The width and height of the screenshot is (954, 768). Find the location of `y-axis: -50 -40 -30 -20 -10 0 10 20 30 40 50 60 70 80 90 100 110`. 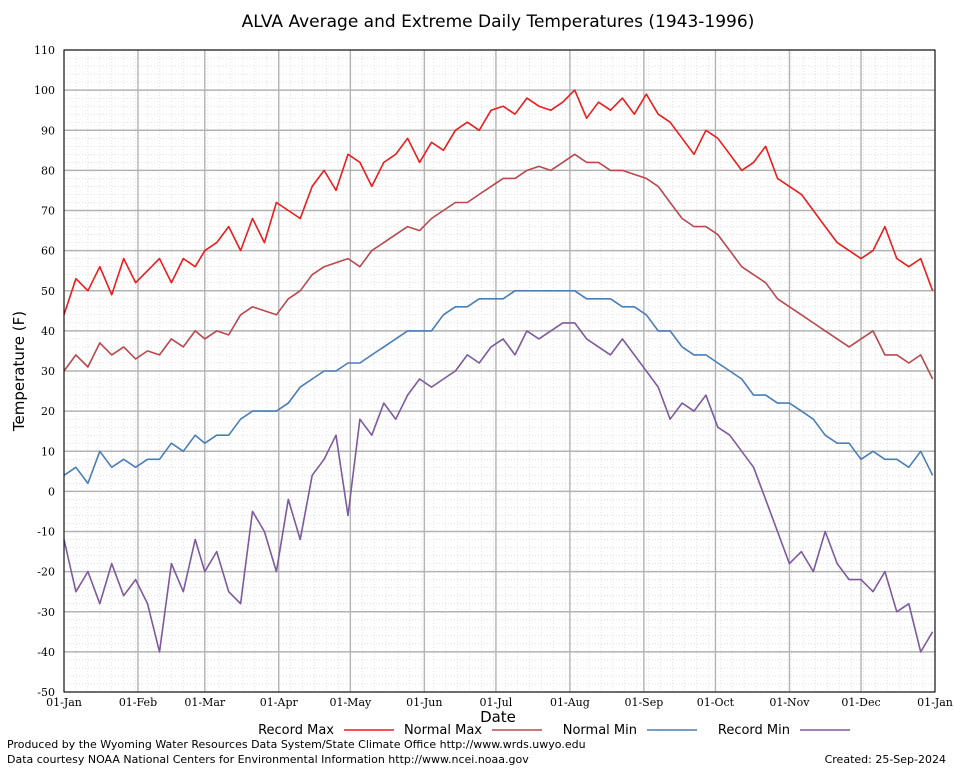

y-axis: -50 -40 -30 -20 -10 0 10 20 30 40 50 60 70 80 90 100 110 is located at coordinates (44, 371).